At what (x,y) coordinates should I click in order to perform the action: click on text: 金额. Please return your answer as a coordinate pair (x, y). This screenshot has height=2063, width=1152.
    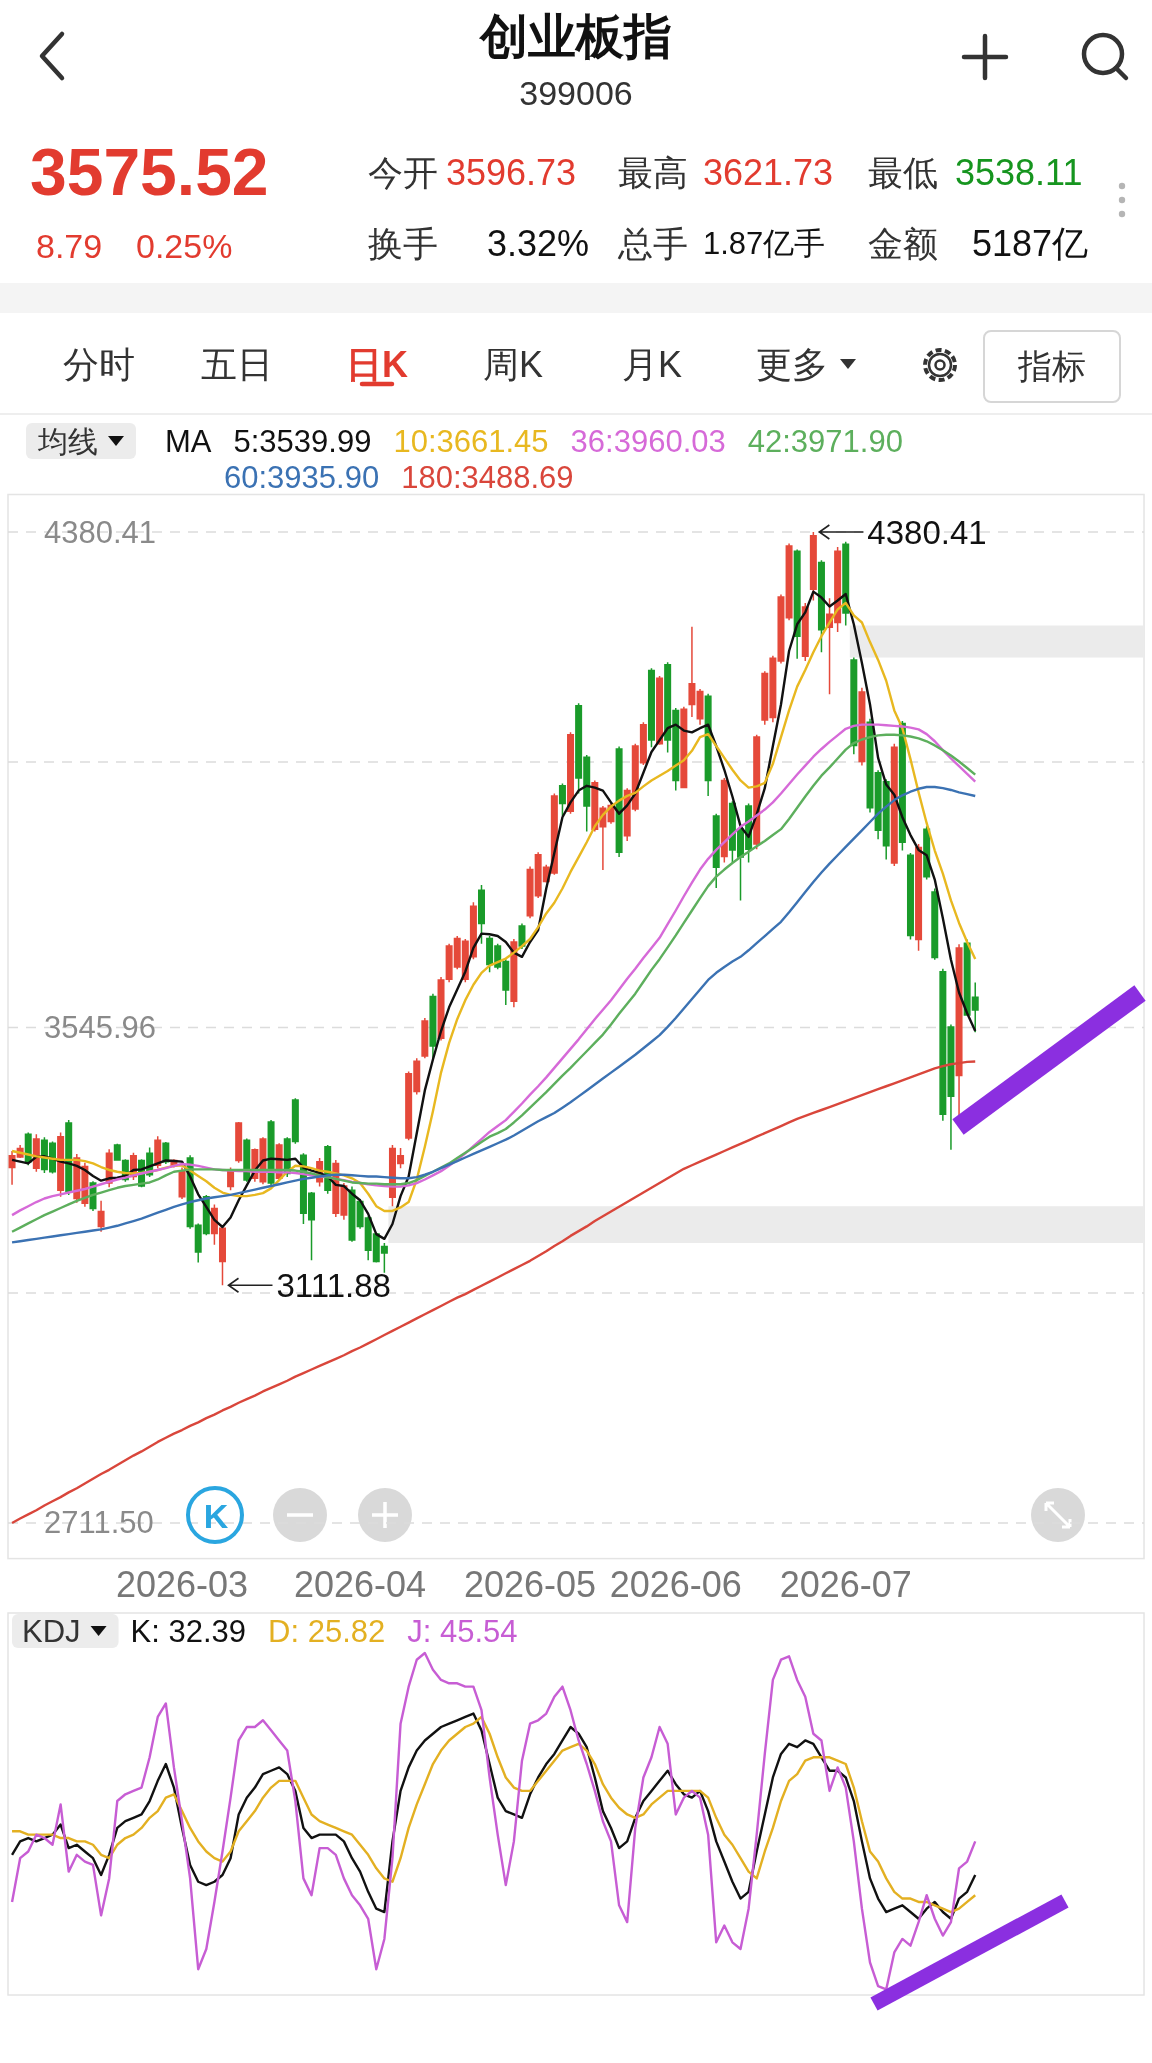
    Looking at the image, I should click on (903, 243).